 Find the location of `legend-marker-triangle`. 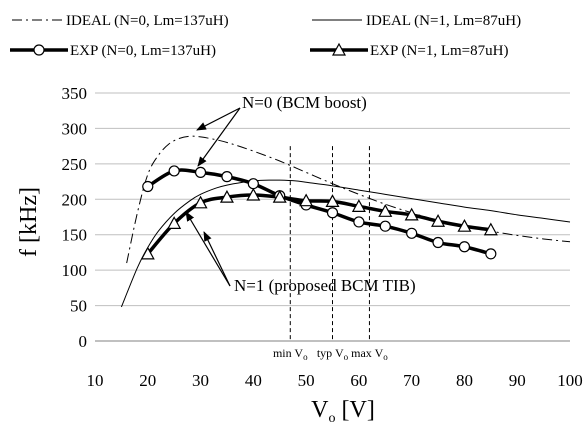

legend-marker-triangle is located at coordinates (339, 49).